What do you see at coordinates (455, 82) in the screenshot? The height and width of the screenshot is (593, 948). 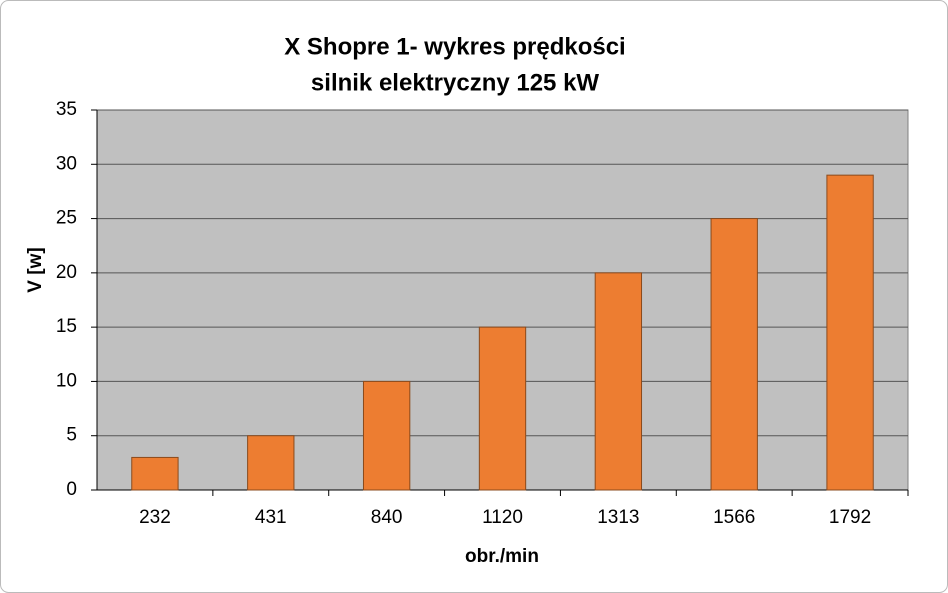 I see `chart-subtitle: silnik elektryczny 125 kW` at bounding box center [455, 82].